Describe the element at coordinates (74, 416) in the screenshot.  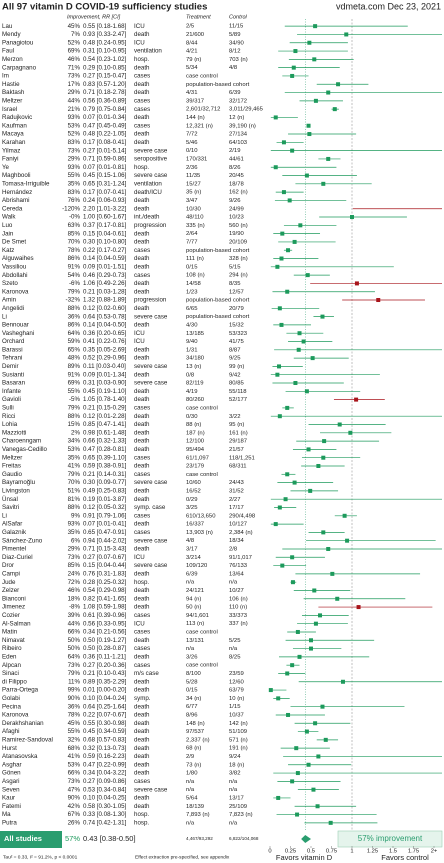
I see `improvement: 88%` at that location.